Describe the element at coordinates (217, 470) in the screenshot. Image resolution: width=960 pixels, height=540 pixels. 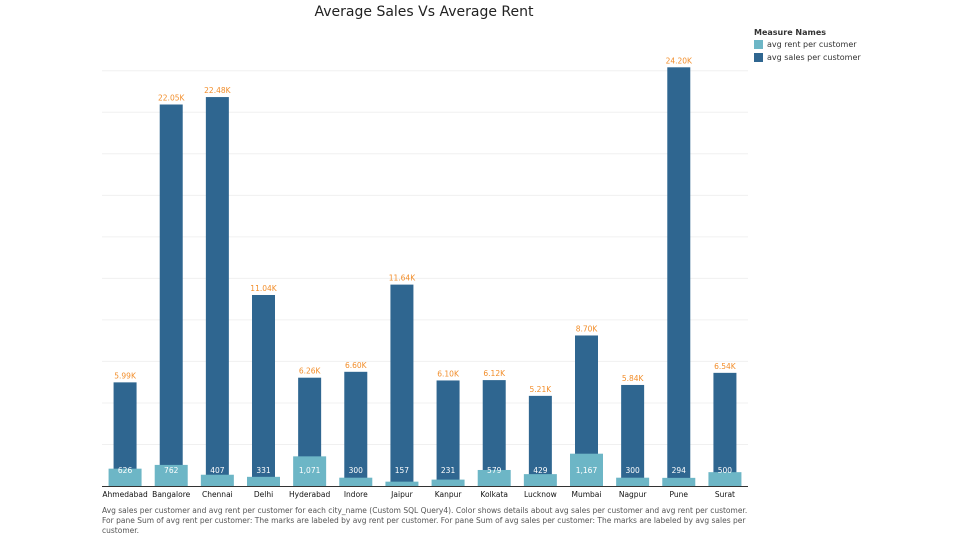
I see `data-label-rent: 407` at that location.